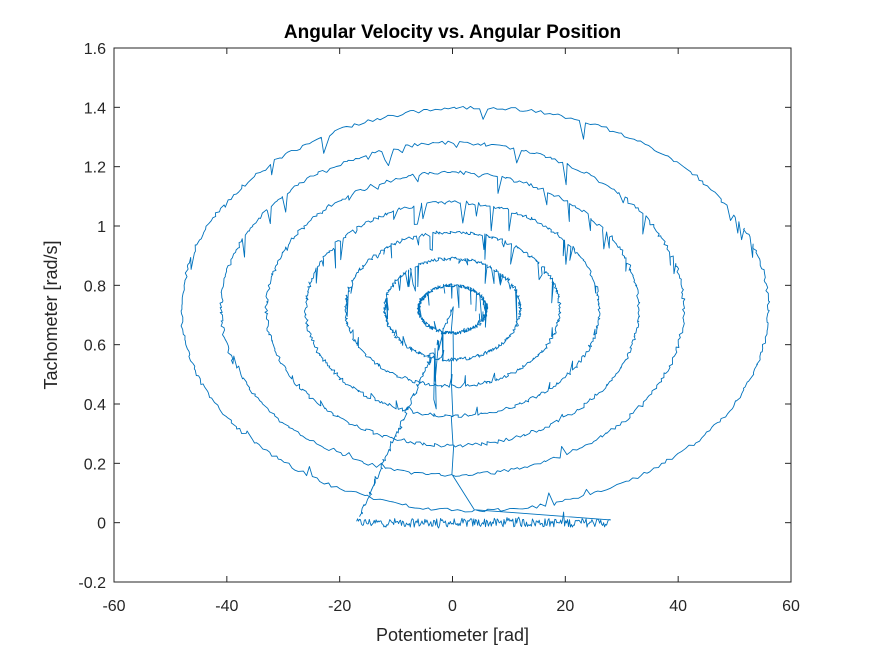  What do you see at coordinates (339, 606) in the screenshot?
I see `x-tick-label: -20` at bounding box center [339, 606].